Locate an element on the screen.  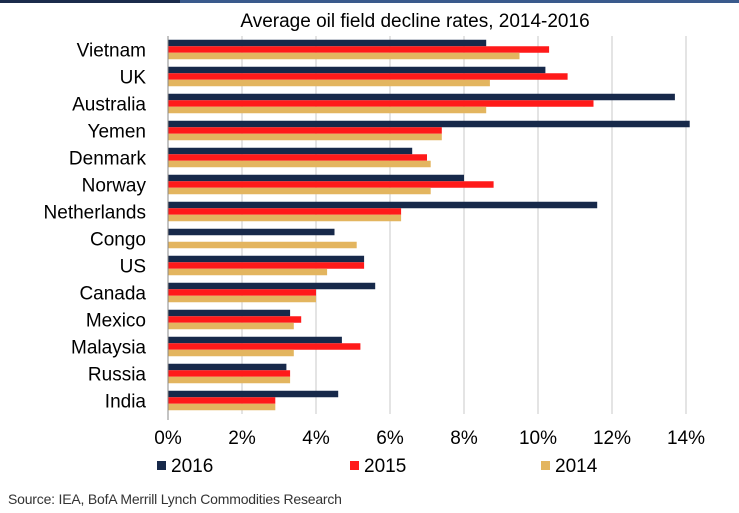
x-tick-label: 12% is located at coordinates (612, 438).